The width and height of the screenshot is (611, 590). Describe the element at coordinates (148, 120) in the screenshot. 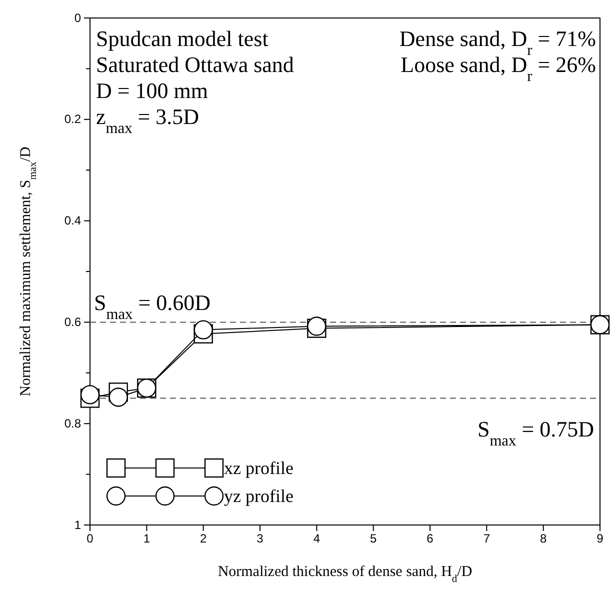

I see `annotation: z$_{max}$ = 3.5D` at that location.